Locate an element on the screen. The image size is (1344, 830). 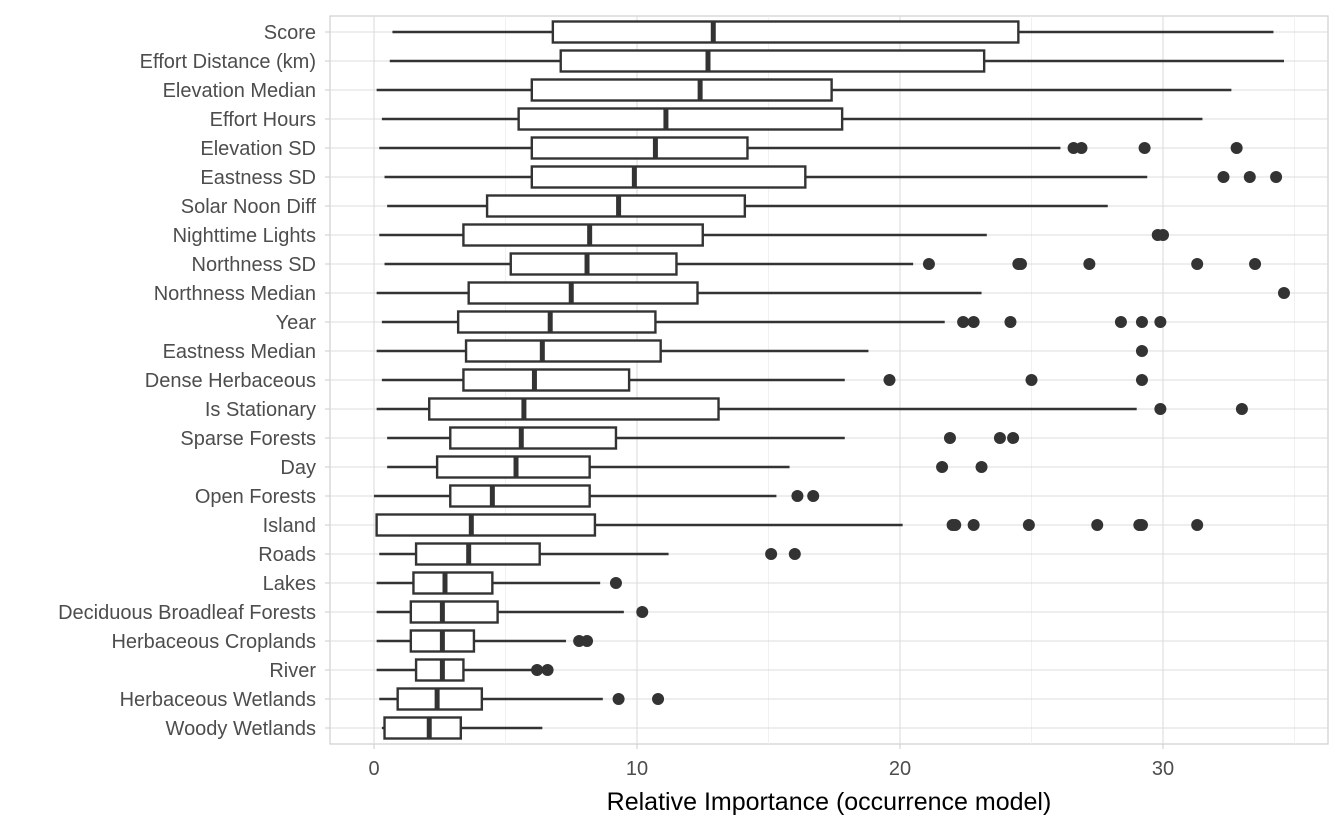
box-elevation-median is located at coordinates (804, 90).